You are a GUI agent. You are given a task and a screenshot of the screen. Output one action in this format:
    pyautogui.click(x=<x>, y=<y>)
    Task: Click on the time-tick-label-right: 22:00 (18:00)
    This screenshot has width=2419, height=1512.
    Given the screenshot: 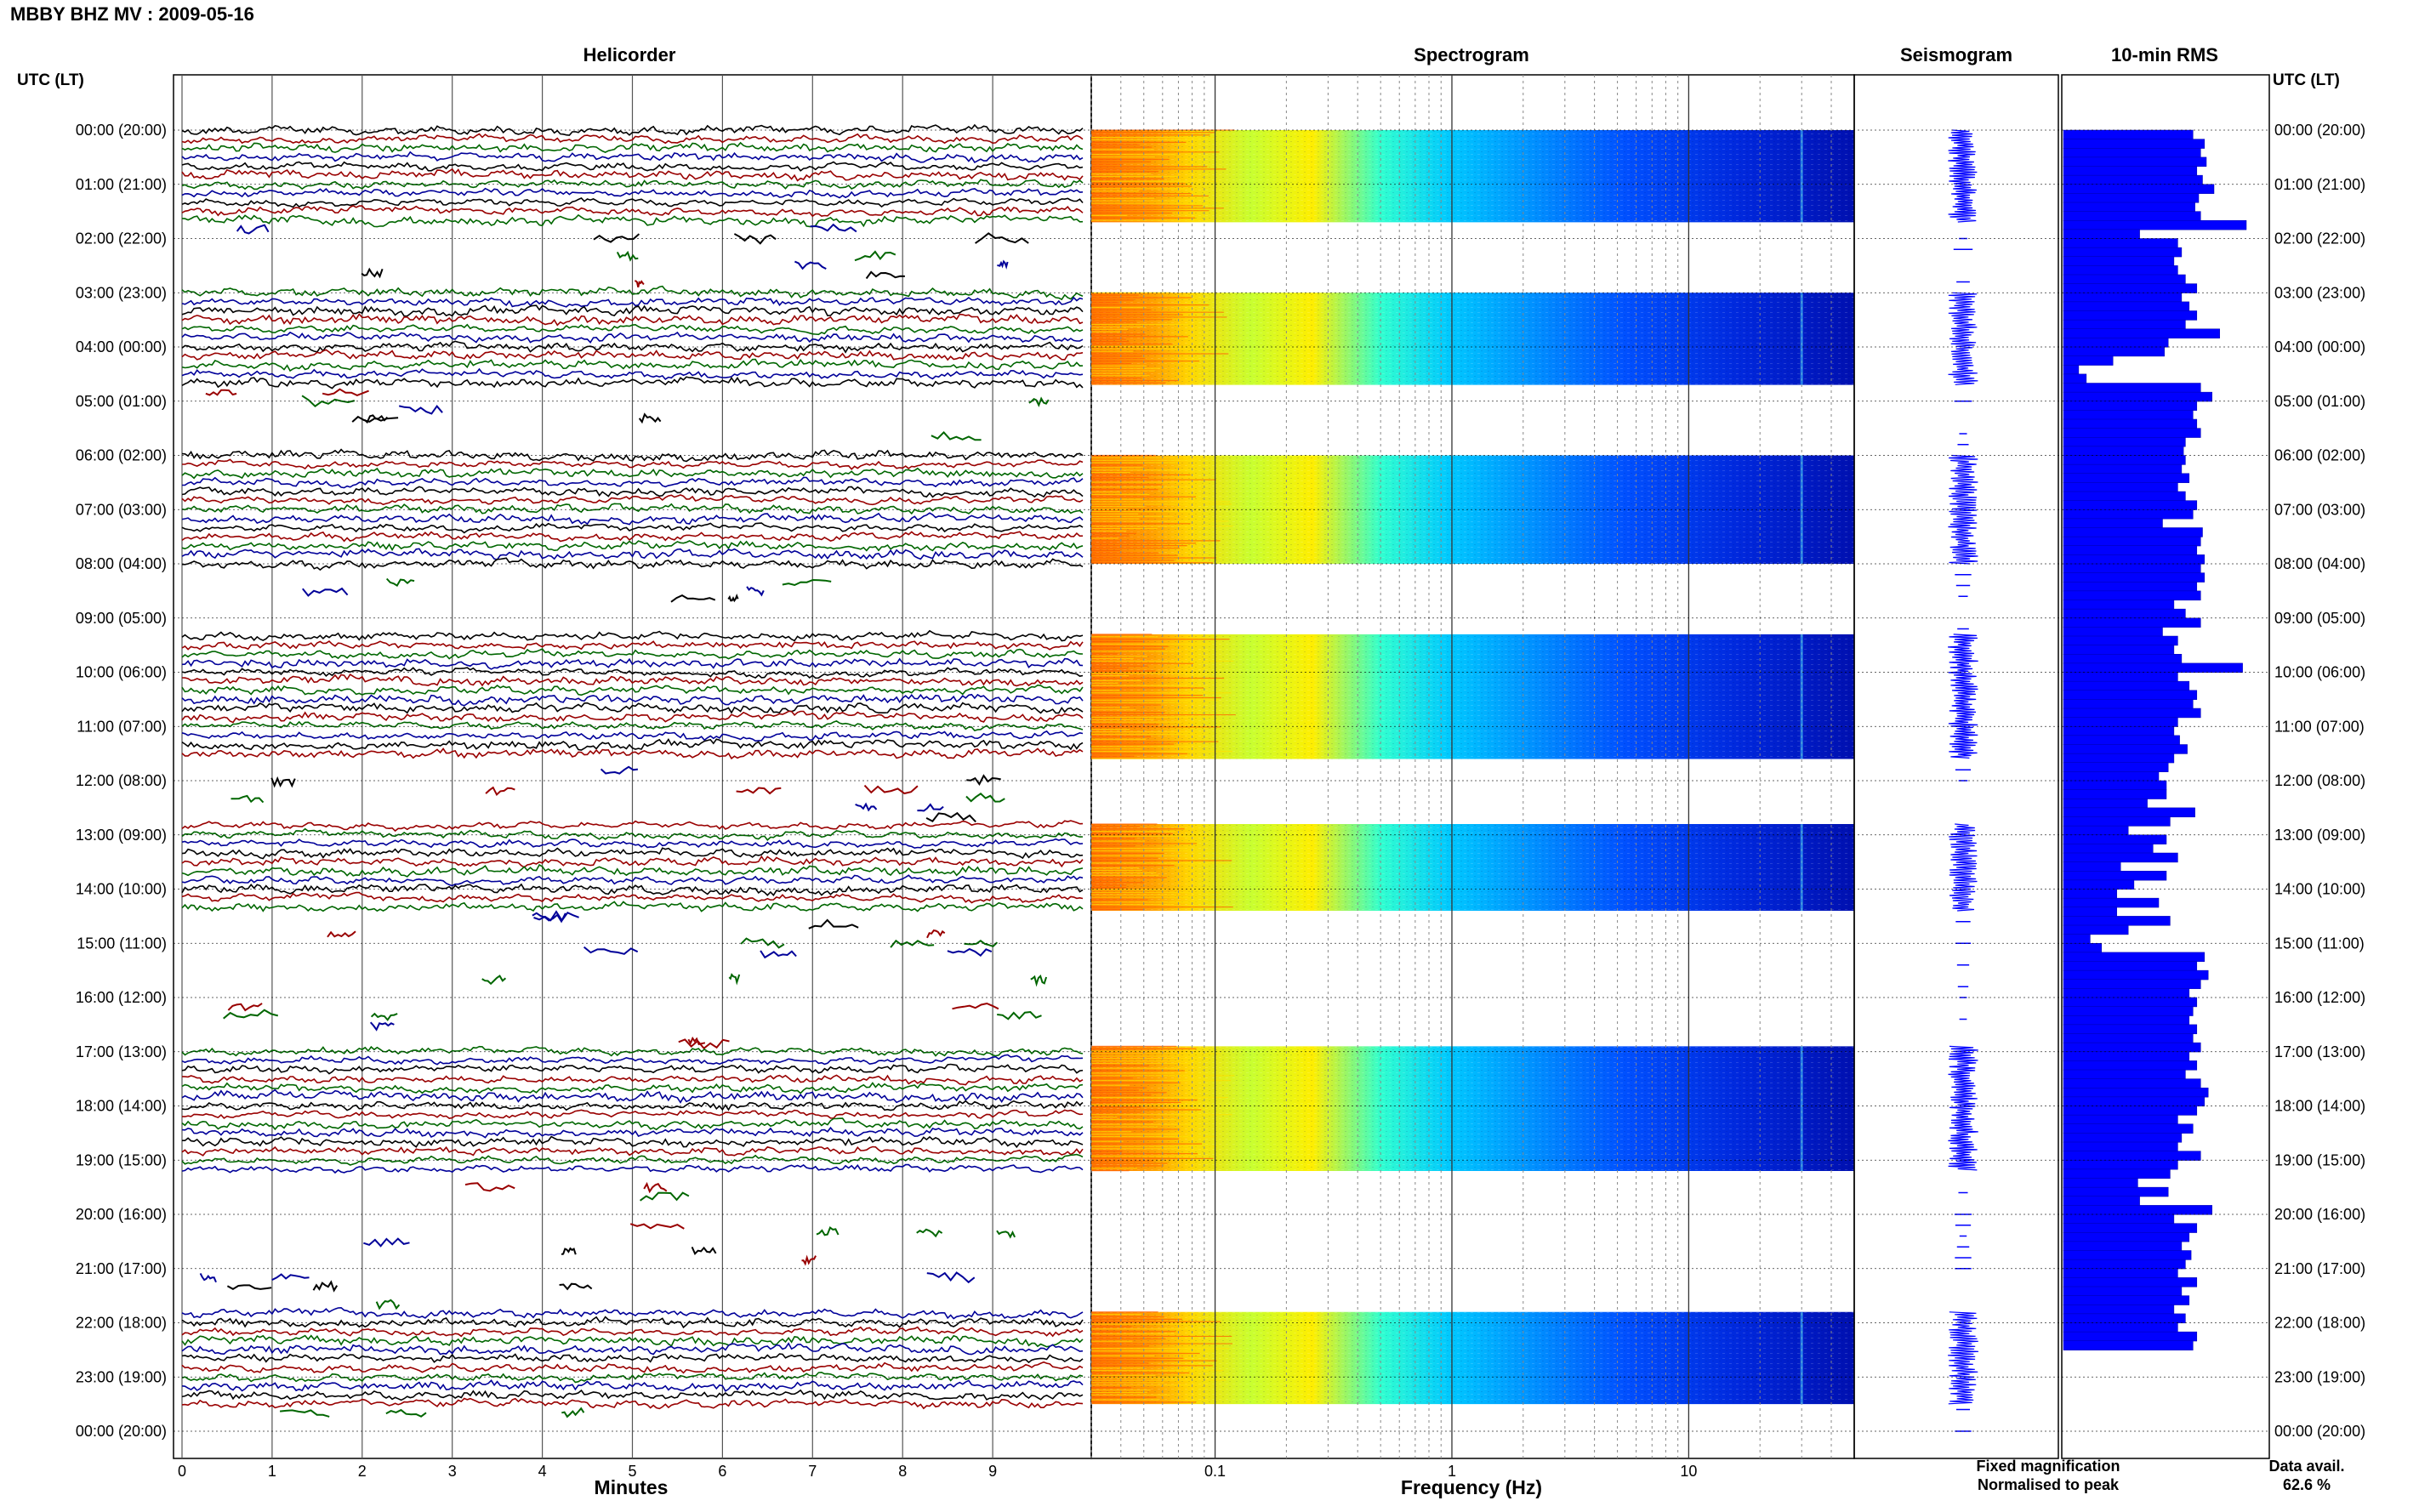 What is the action you would take?
    pyautogui.click(x=2319, y=1323)
    